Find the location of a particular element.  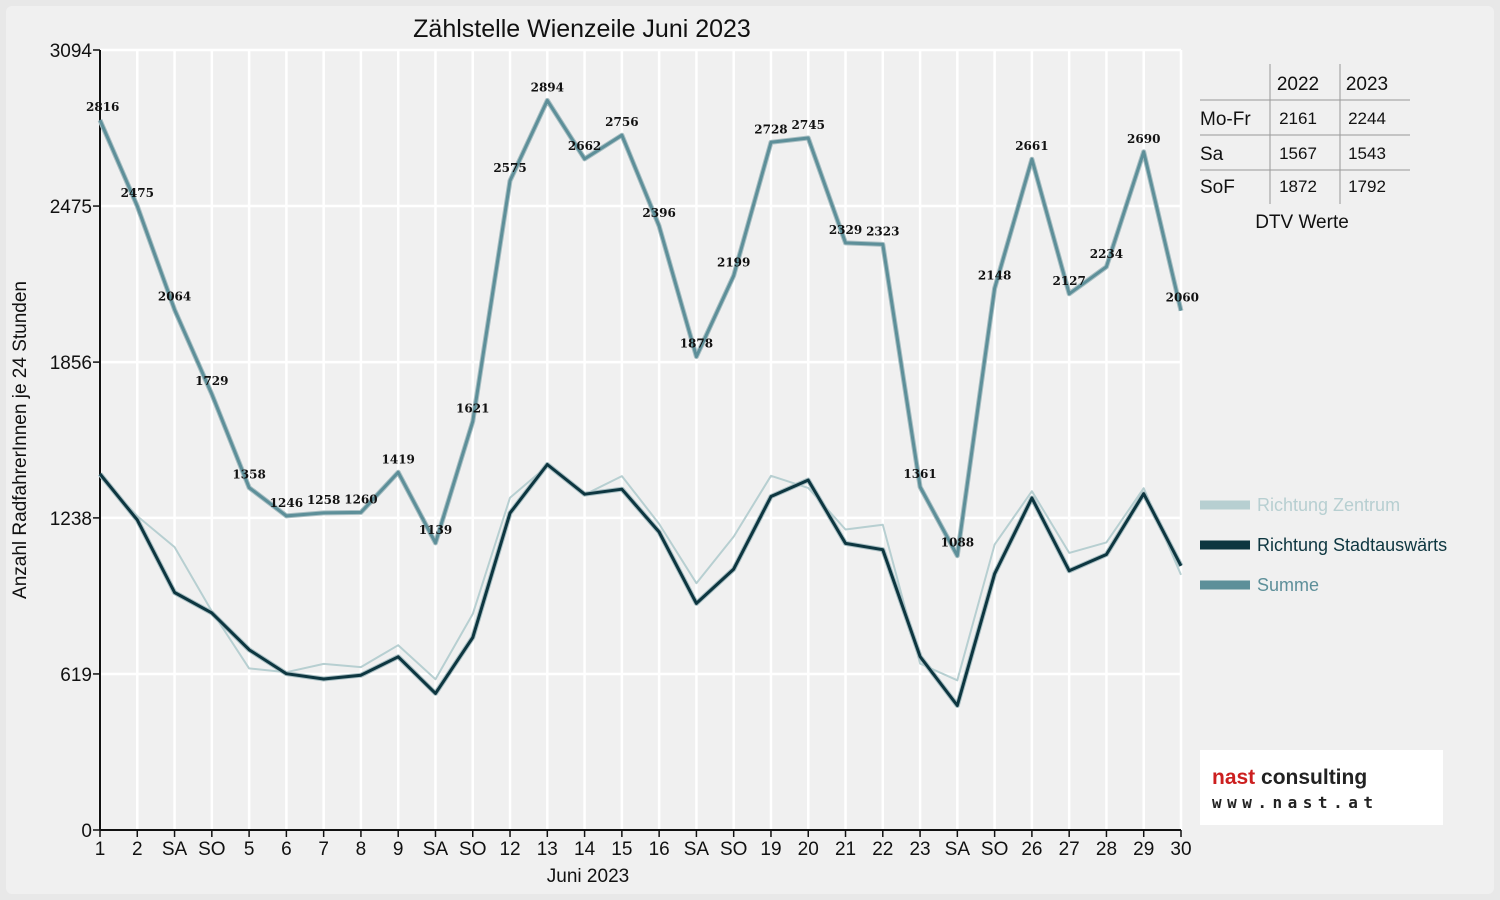

data-label: 2234 is located at coordinates (1106, 254).